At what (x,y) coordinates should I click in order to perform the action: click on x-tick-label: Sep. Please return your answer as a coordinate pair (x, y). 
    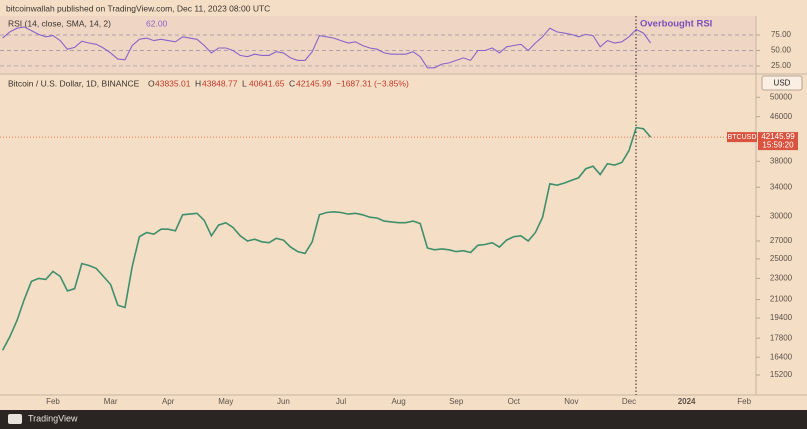
    Looking at the image, I should click on (456, 401).